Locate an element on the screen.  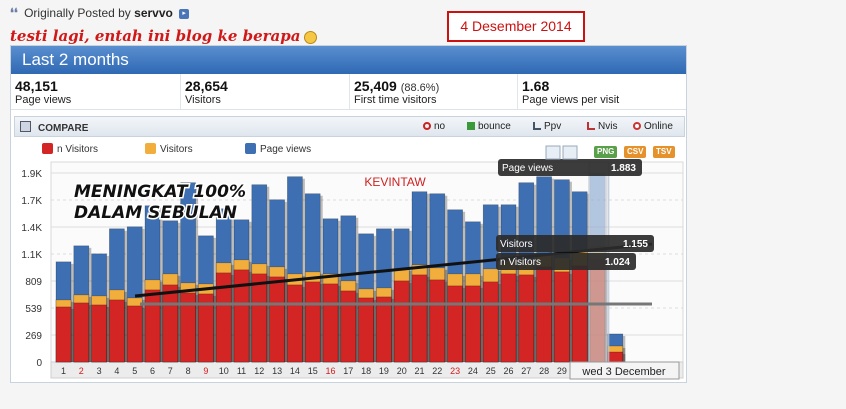
x-tick-label: 4 is located at coordinates (116, 371).